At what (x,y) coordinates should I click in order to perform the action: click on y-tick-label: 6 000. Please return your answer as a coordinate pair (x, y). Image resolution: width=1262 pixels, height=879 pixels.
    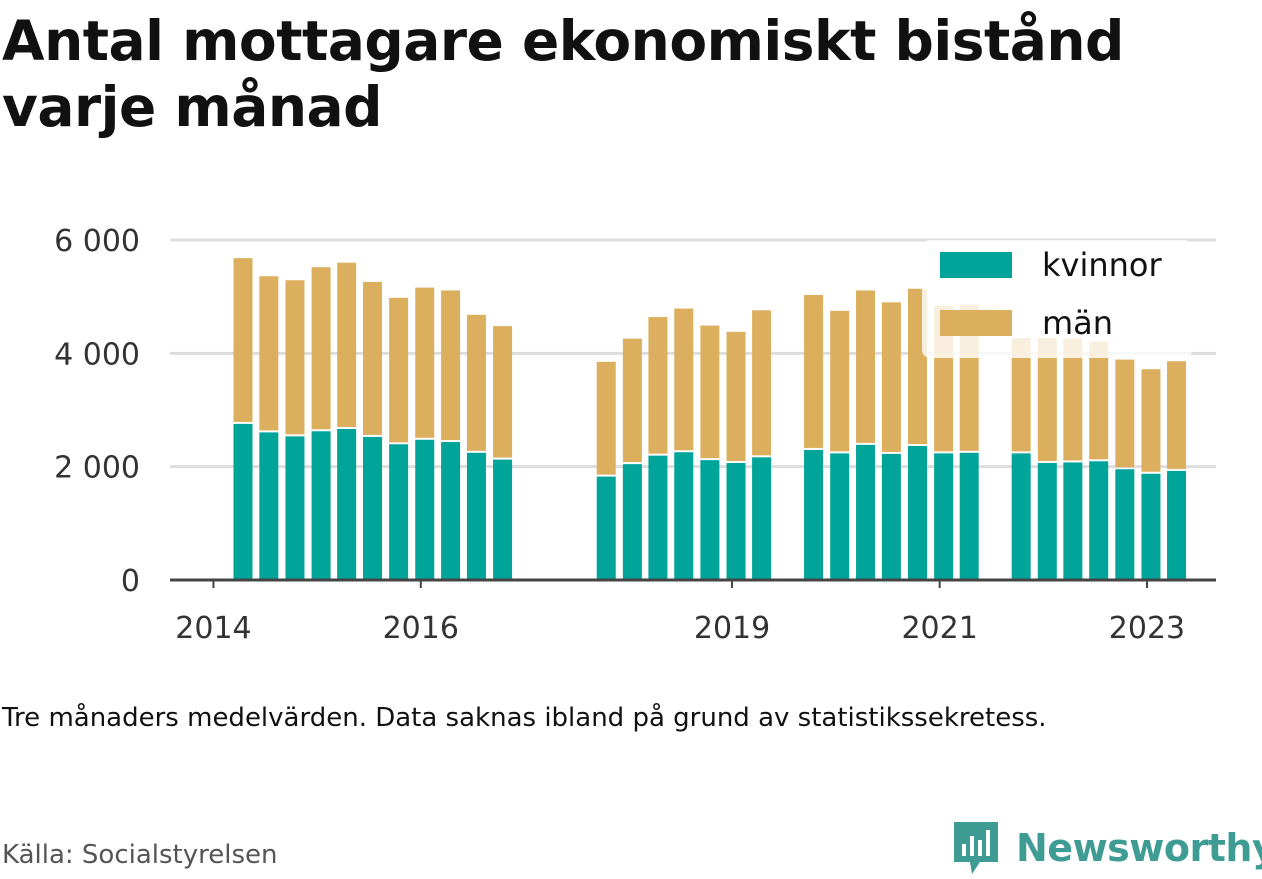
    Looking at the image, I should click on (97, 241).